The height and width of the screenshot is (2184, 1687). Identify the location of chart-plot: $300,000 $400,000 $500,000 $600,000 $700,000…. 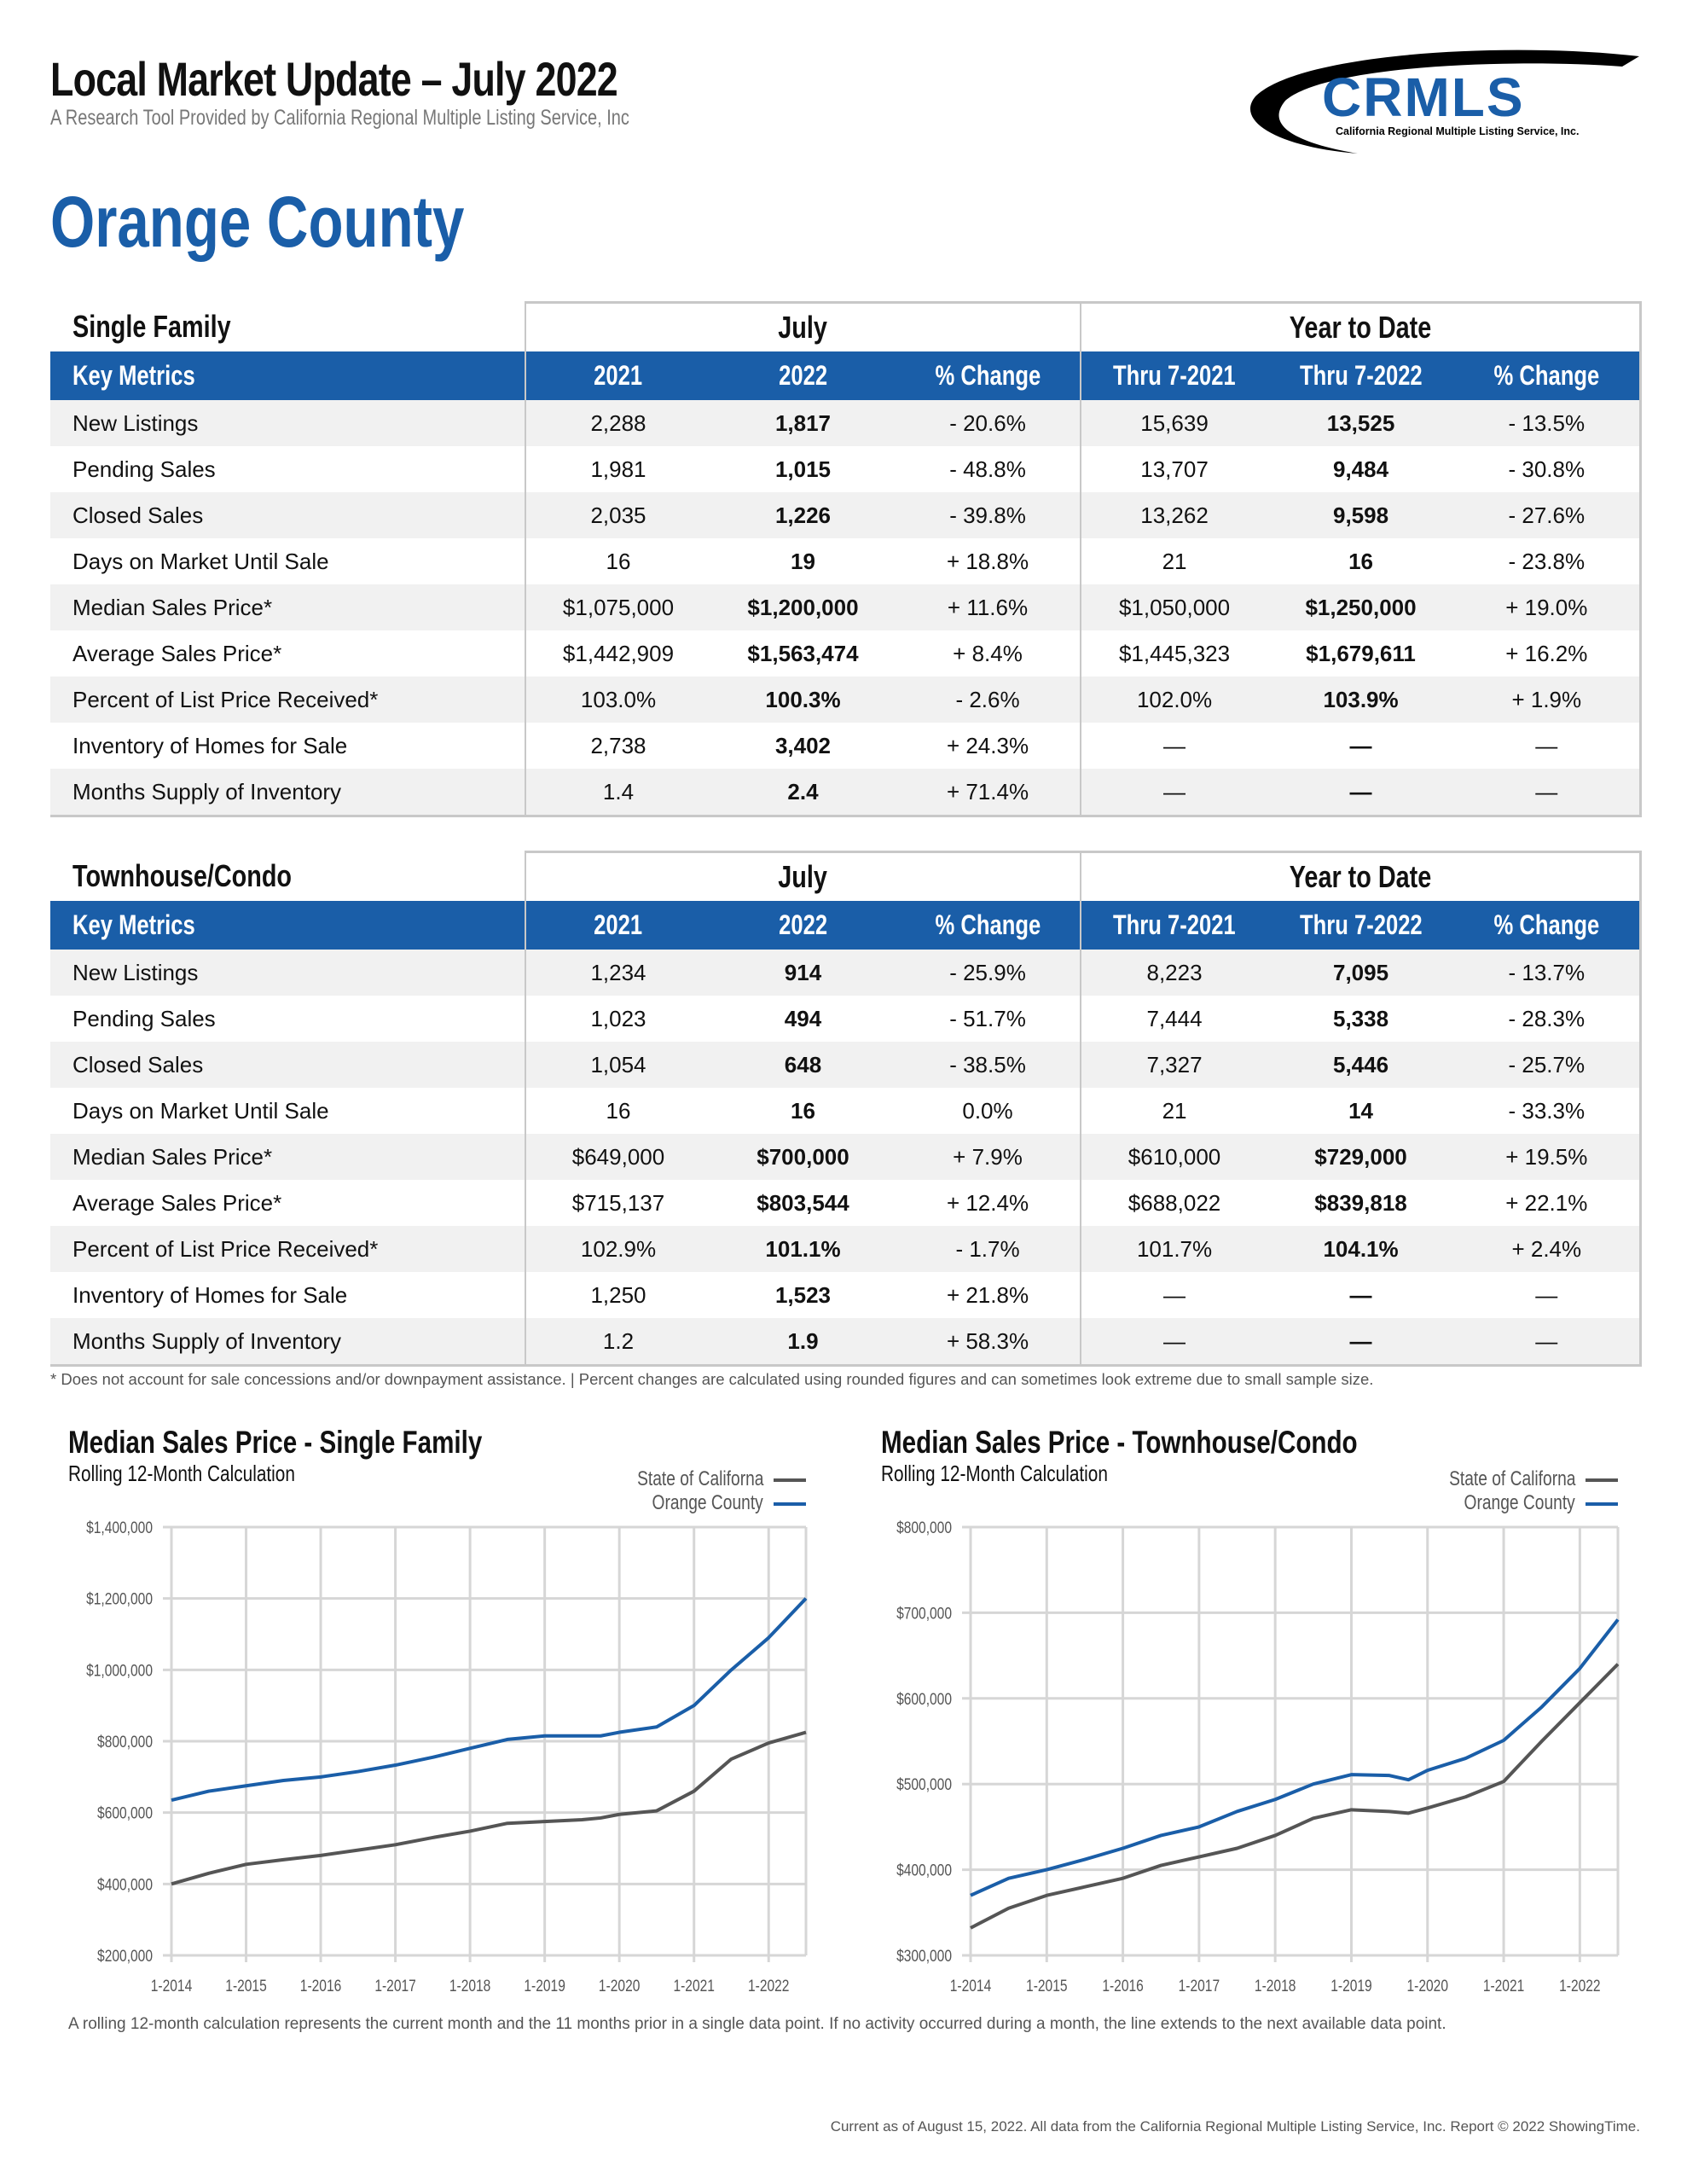
(1258, 1757).